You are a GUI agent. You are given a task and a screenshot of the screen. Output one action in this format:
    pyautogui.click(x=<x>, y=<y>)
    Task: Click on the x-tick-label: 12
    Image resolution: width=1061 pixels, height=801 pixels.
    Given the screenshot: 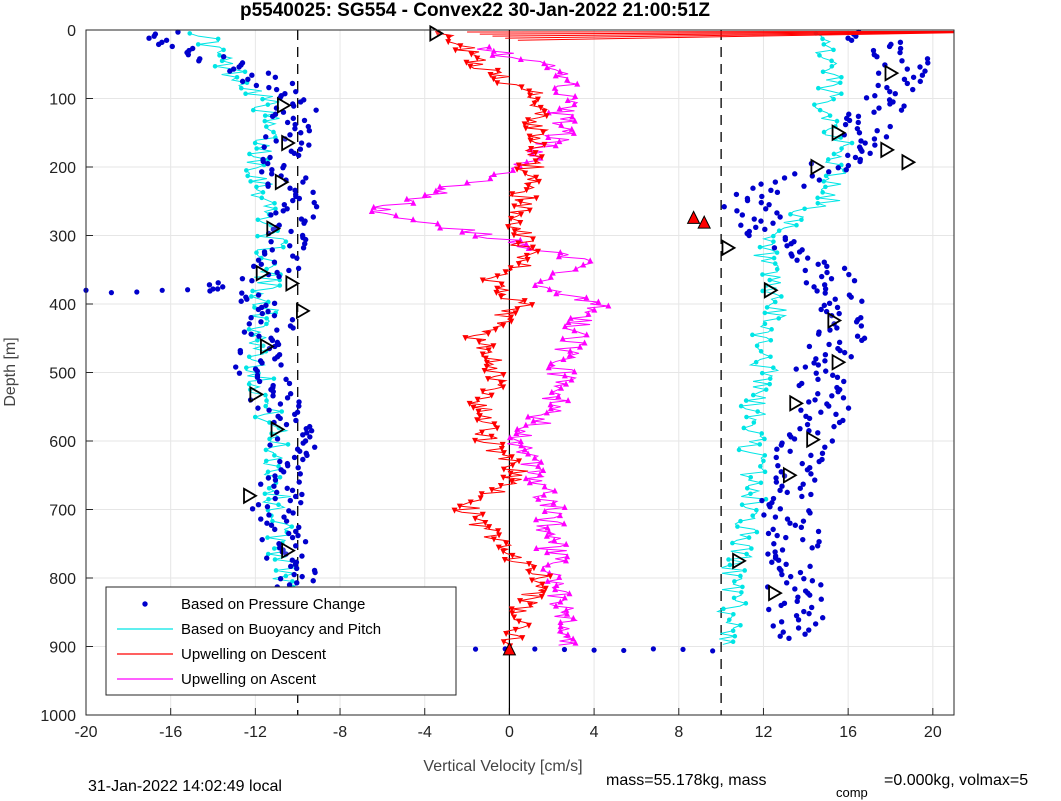 What is the action you would take?
    pyautogui.click(x=764, y=732)
    